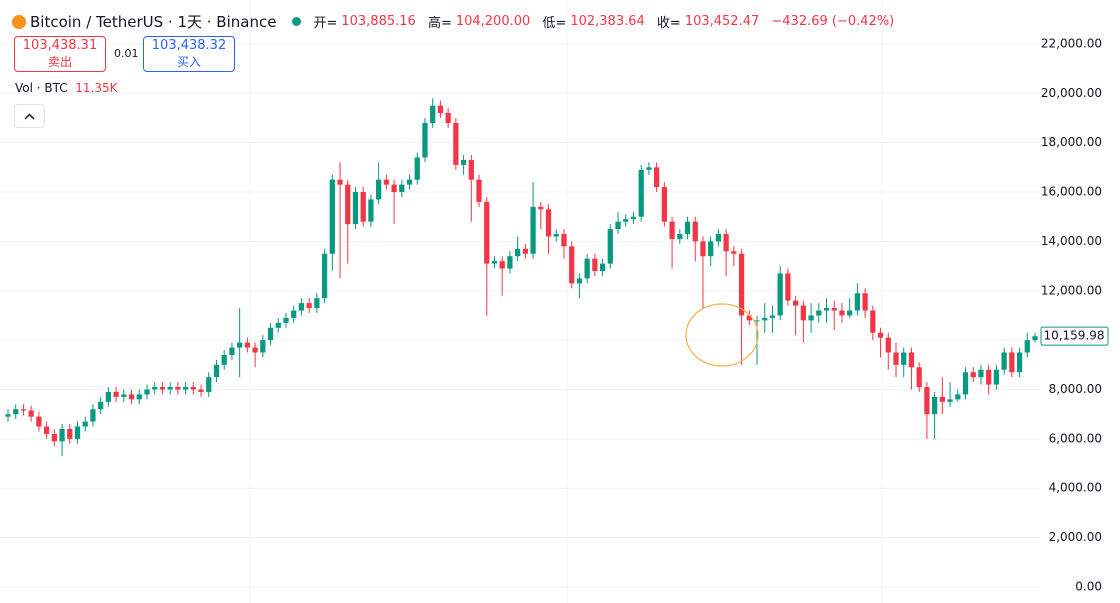 This screenshot has height=603, width=1120. I want to click on high-value: 104,200.00, so click(493, 21).